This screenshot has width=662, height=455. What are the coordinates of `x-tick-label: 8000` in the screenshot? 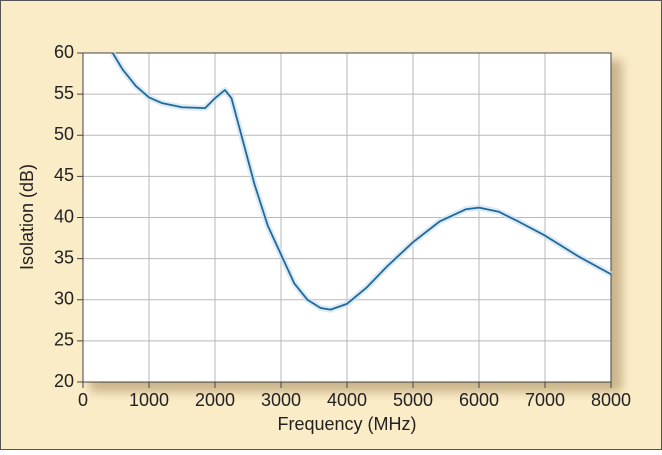 It's located at (611, 400).